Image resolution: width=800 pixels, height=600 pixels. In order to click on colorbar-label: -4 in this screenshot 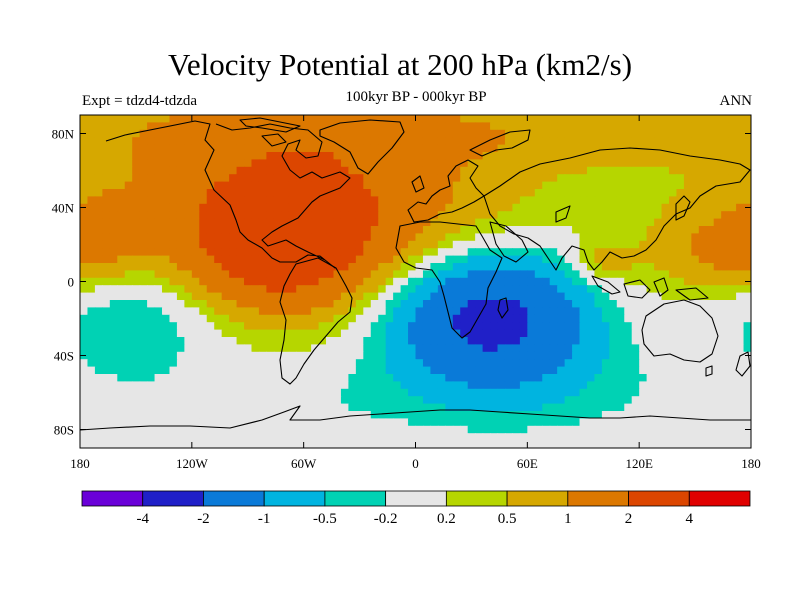, I will do `click(142, 519)`.